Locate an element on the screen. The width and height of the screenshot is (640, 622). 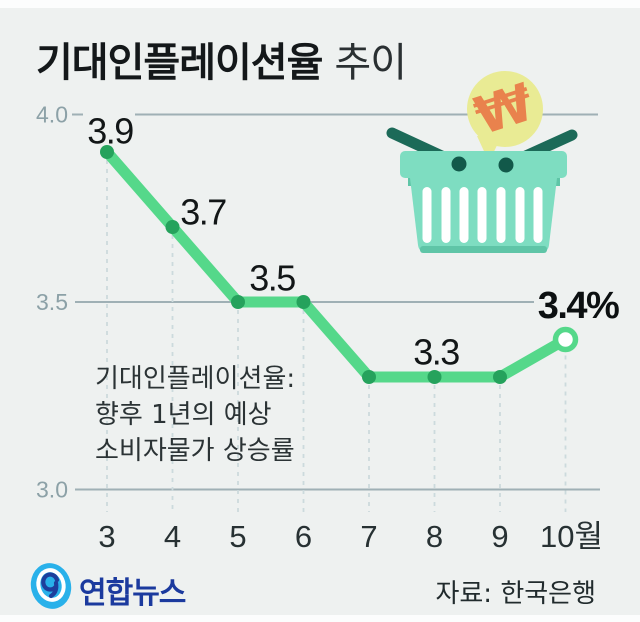
yonhap-logo-ring is located at coordinates (51, 585).